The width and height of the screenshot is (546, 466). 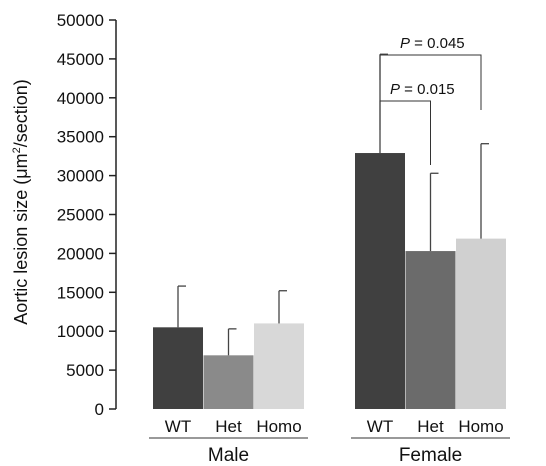 What do you see at coordinates (80, 215) in the screenshot?
I see `y-tick-label: 25000` at bounding box center [80, 215].